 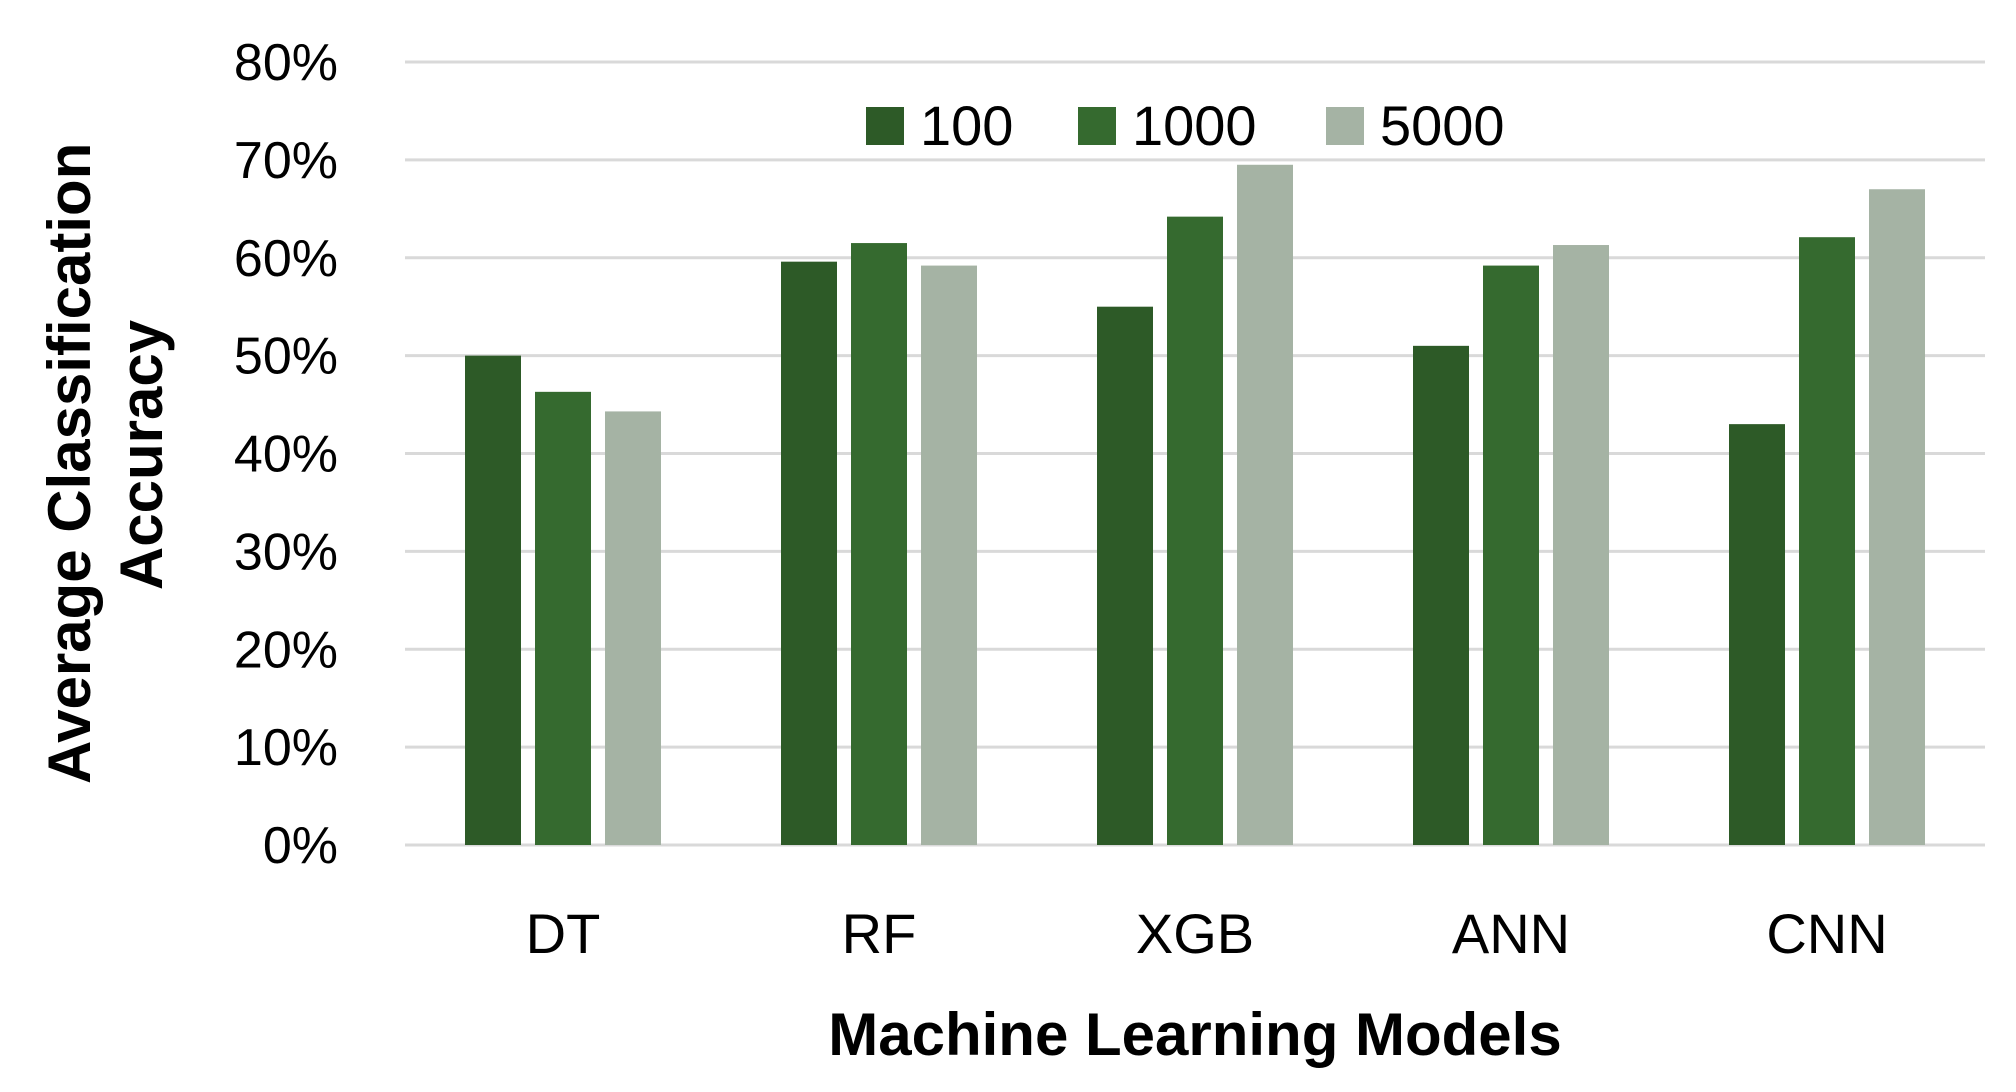 What do you see at coordinates (286, 357) in the screenshot?
I see `y-tick-label: 50%` at bounding box center [286, 357].